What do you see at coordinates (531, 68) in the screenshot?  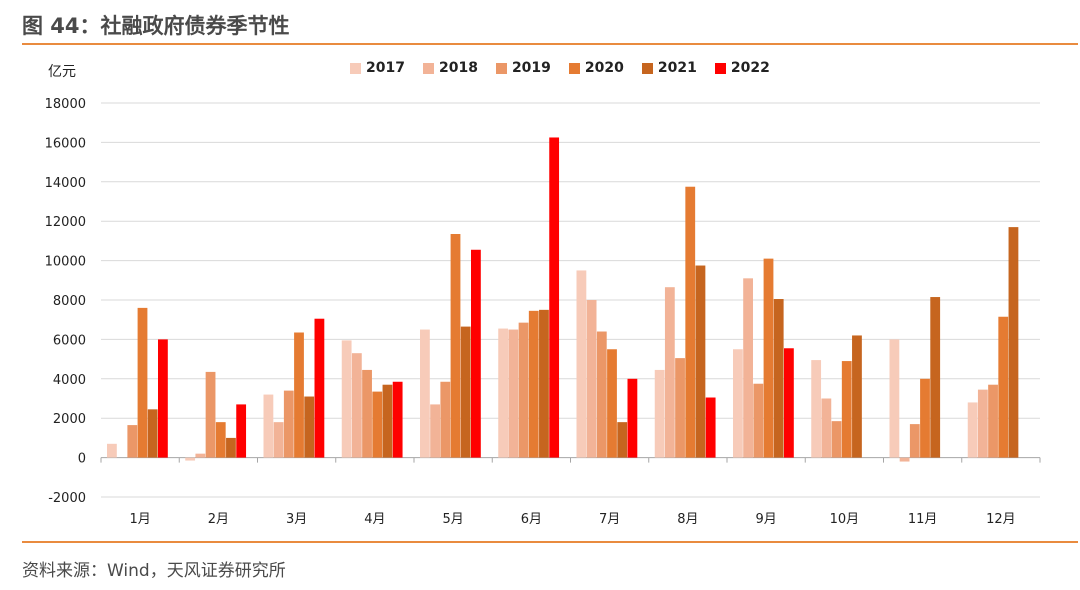 I see `legend-label: 2019` at bounding box center [531, 68].